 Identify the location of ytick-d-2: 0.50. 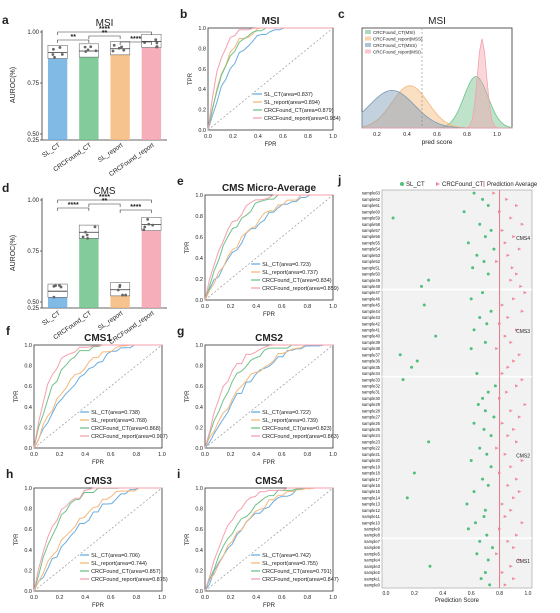
(33, 303).